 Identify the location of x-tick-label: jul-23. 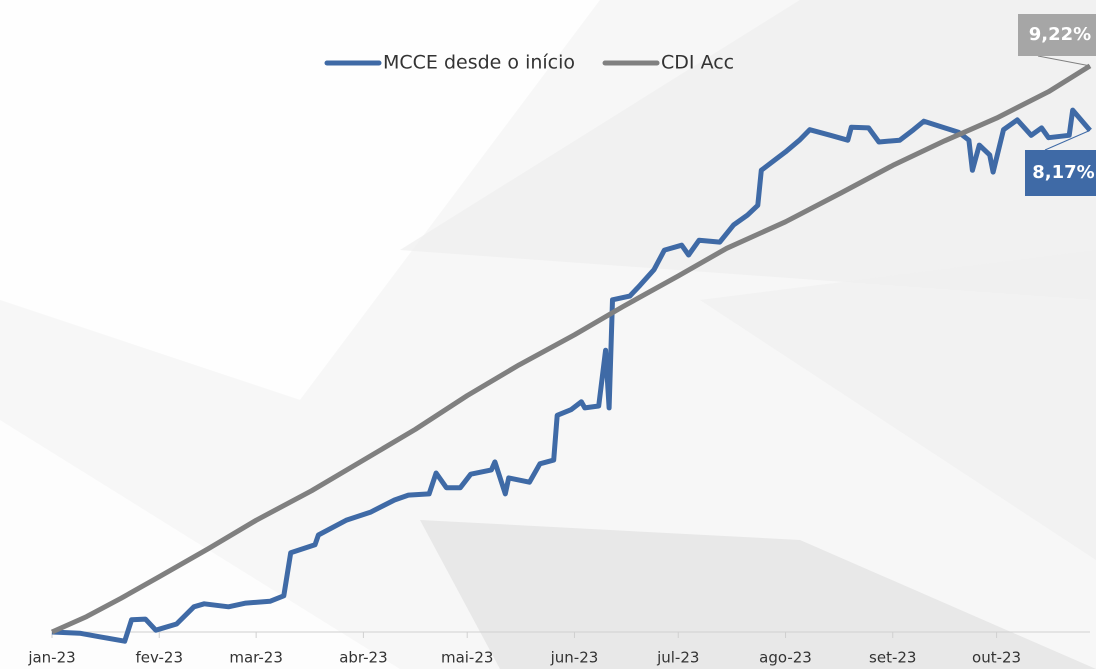
(677, 658).